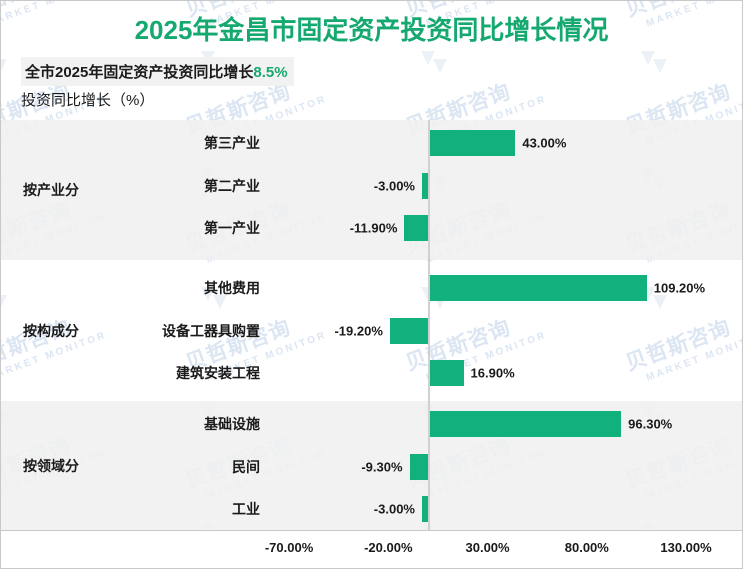  What do you see at coordinates (492, 373) in the screenshot?
I see `bar-value-label: 16.90%` at bounding box center [492, 373].